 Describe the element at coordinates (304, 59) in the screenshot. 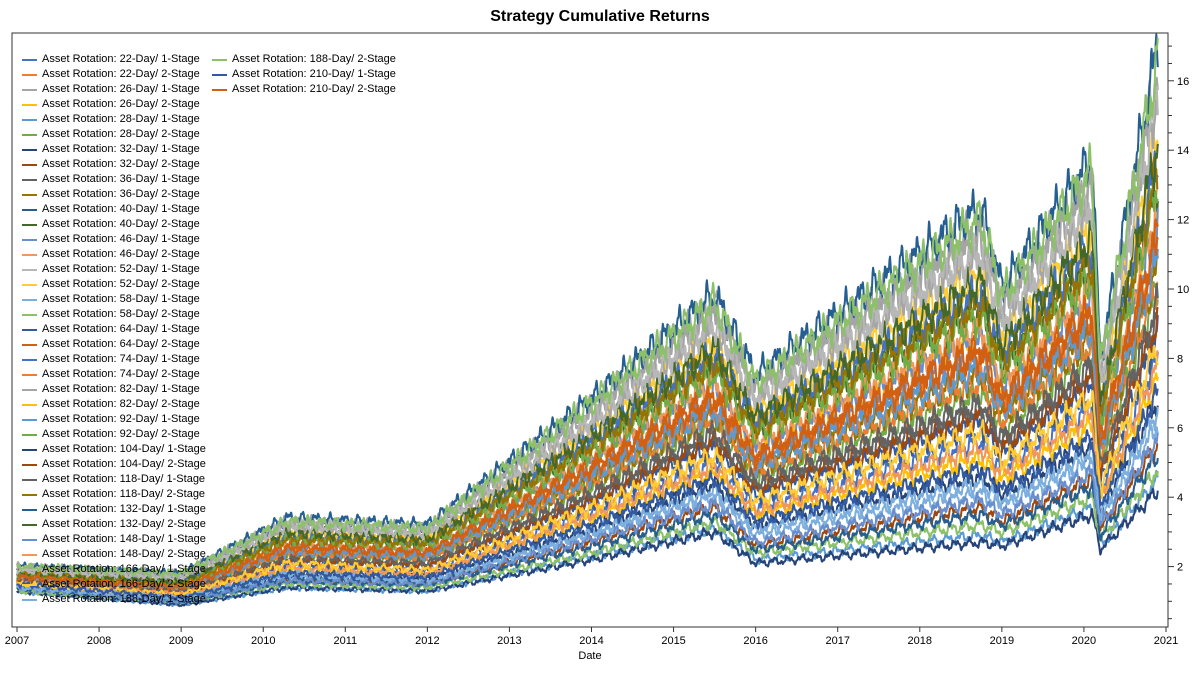

I see `legend-item: Asset Rotation: 188-Day/ 2-Stage` at that location.